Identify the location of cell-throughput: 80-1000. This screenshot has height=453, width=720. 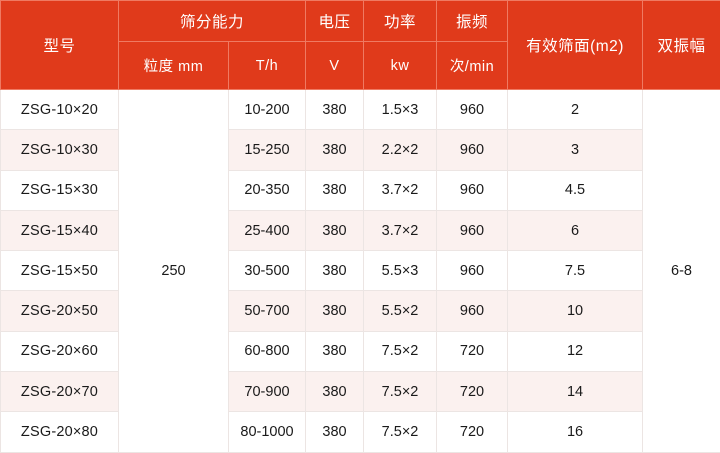
(267, 432).